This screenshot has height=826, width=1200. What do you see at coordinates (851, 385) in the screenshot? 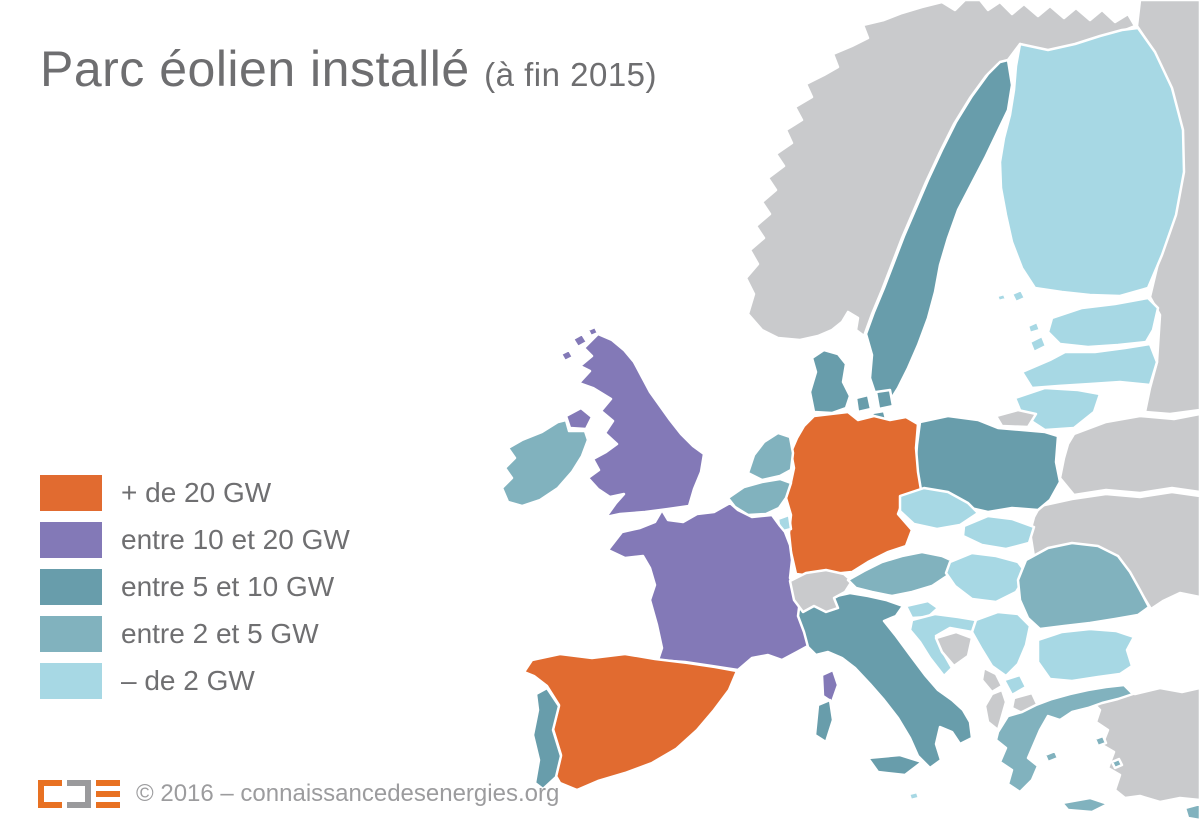
I see `country-denmark` at bounding box center [851, 385].